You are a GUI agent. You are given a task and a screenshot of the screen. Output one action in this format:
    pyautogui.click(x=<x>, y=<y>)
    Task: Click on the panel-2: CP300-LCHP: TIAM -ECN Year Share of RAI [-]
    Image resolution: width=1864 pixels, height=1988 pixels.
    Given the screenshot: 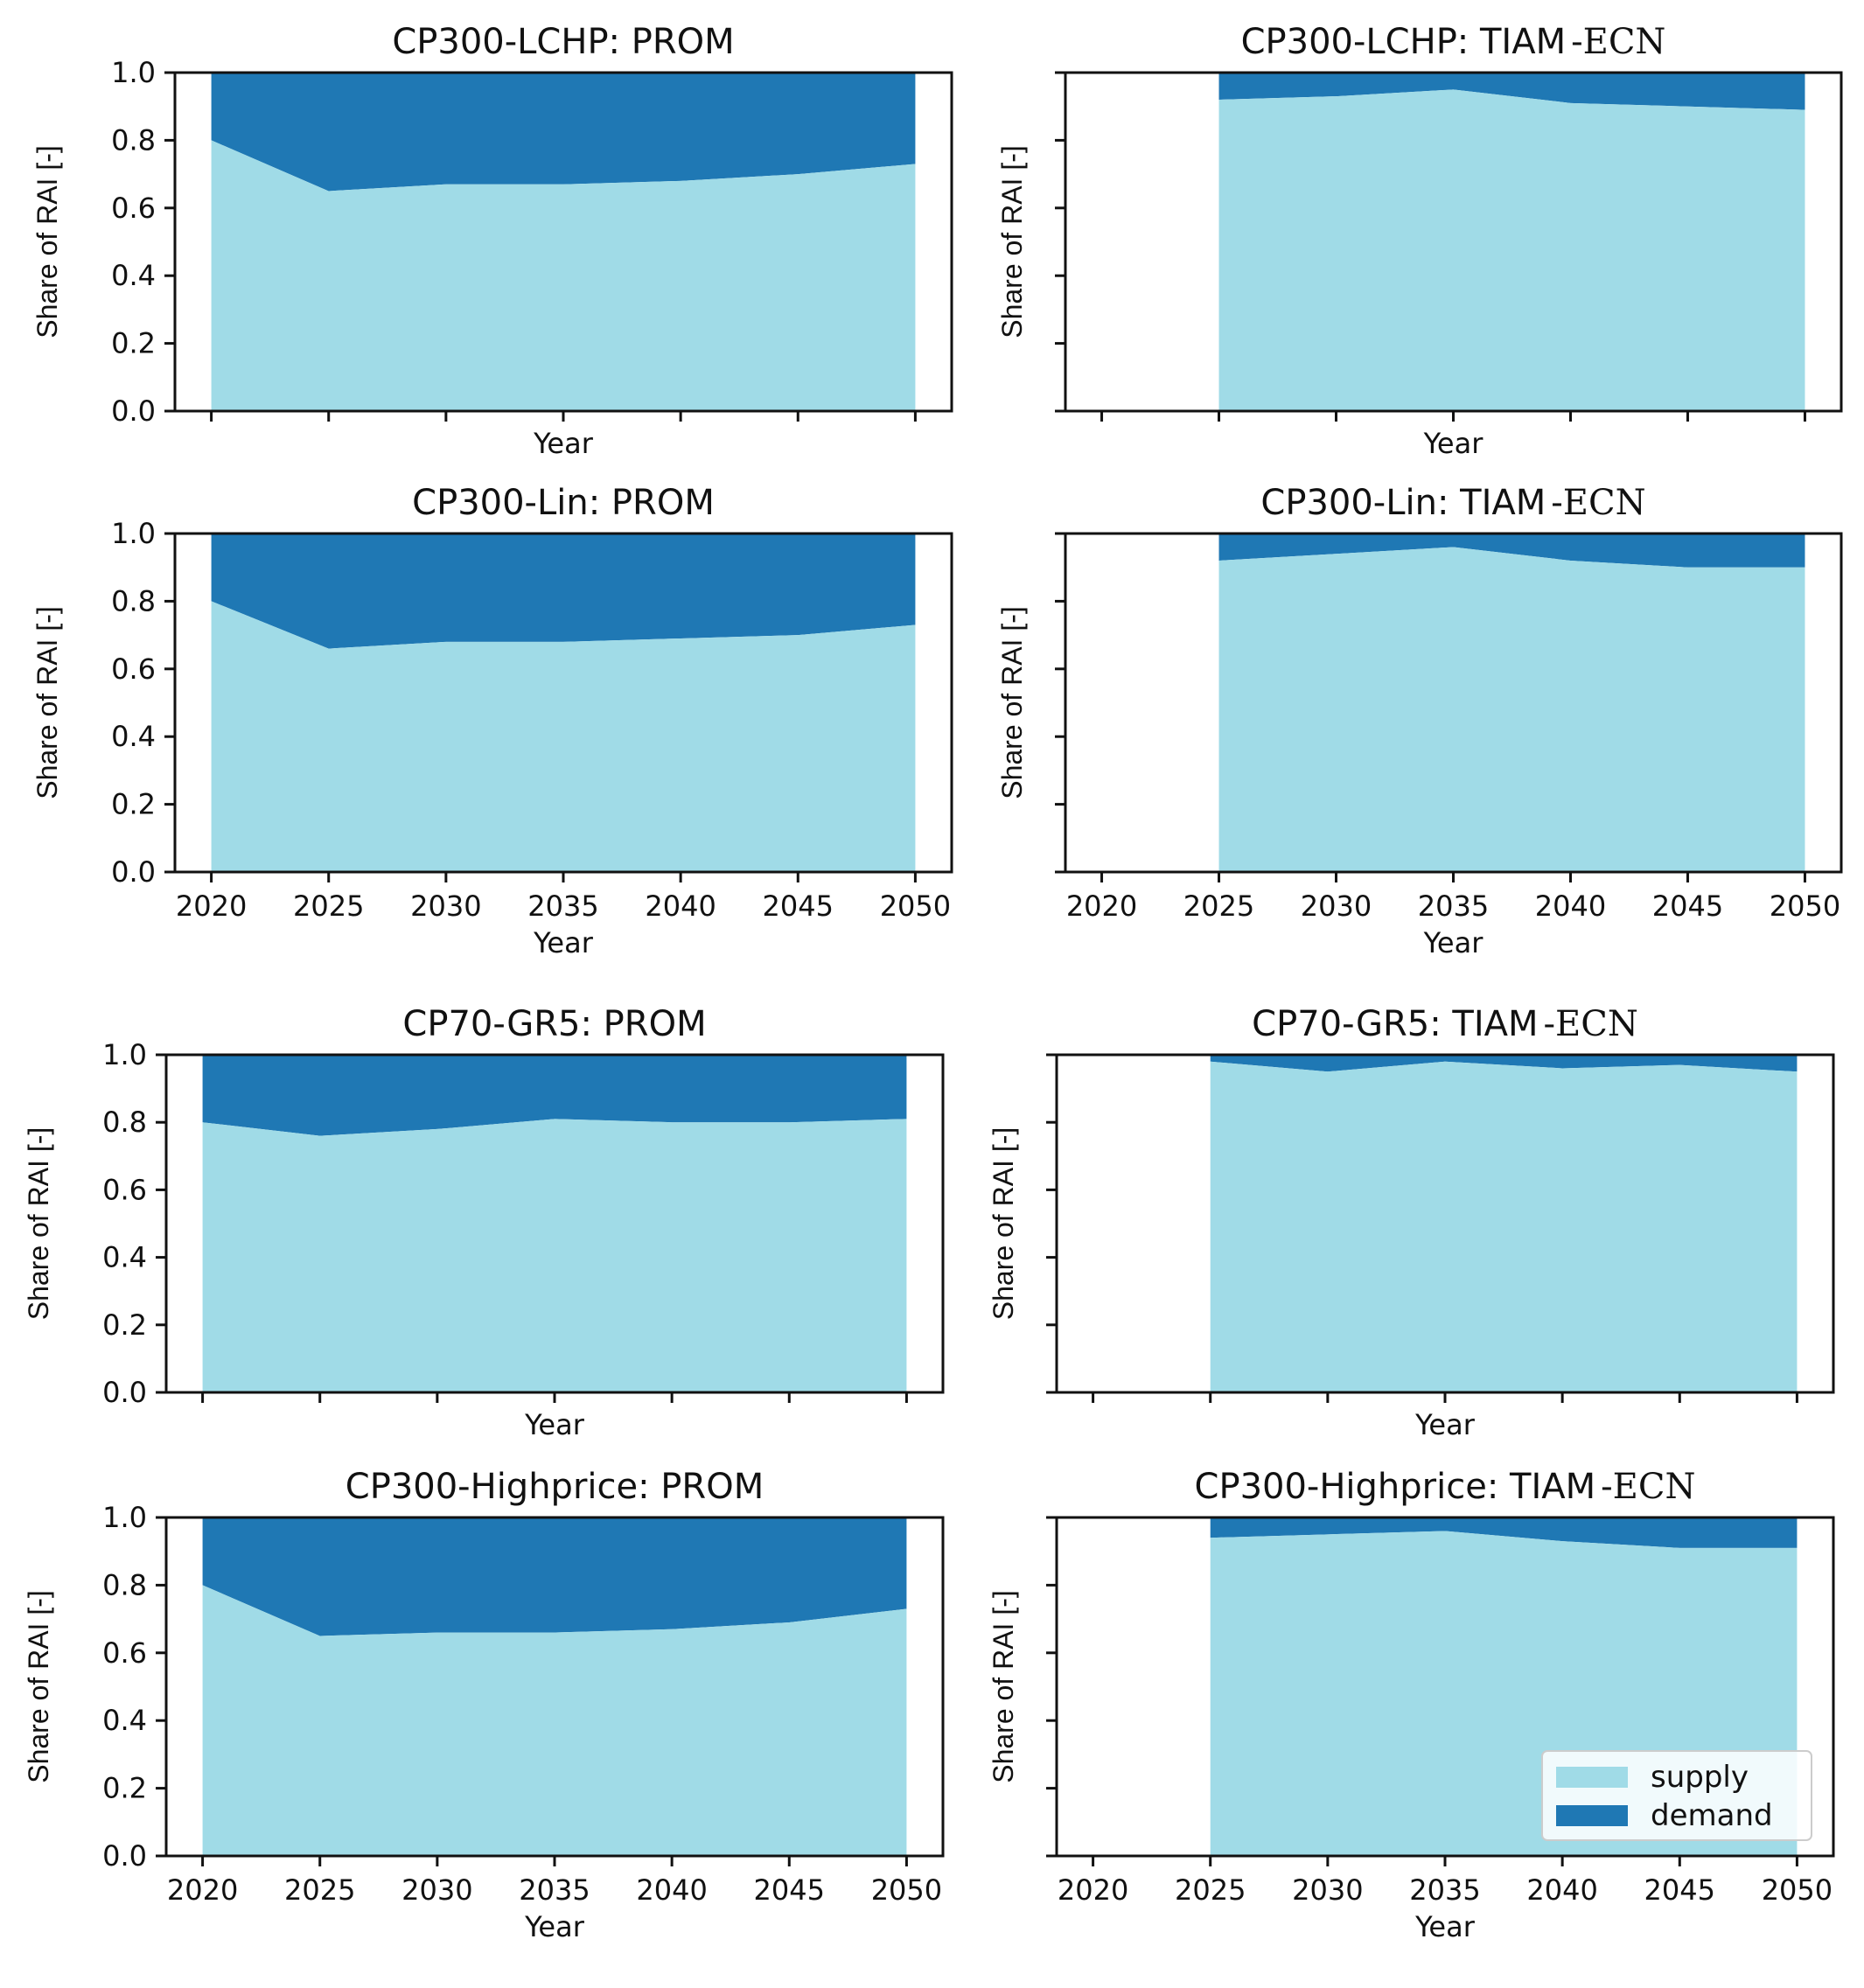 What is the action you would take?
    pyautogui.click(x=1419, y=241)
    